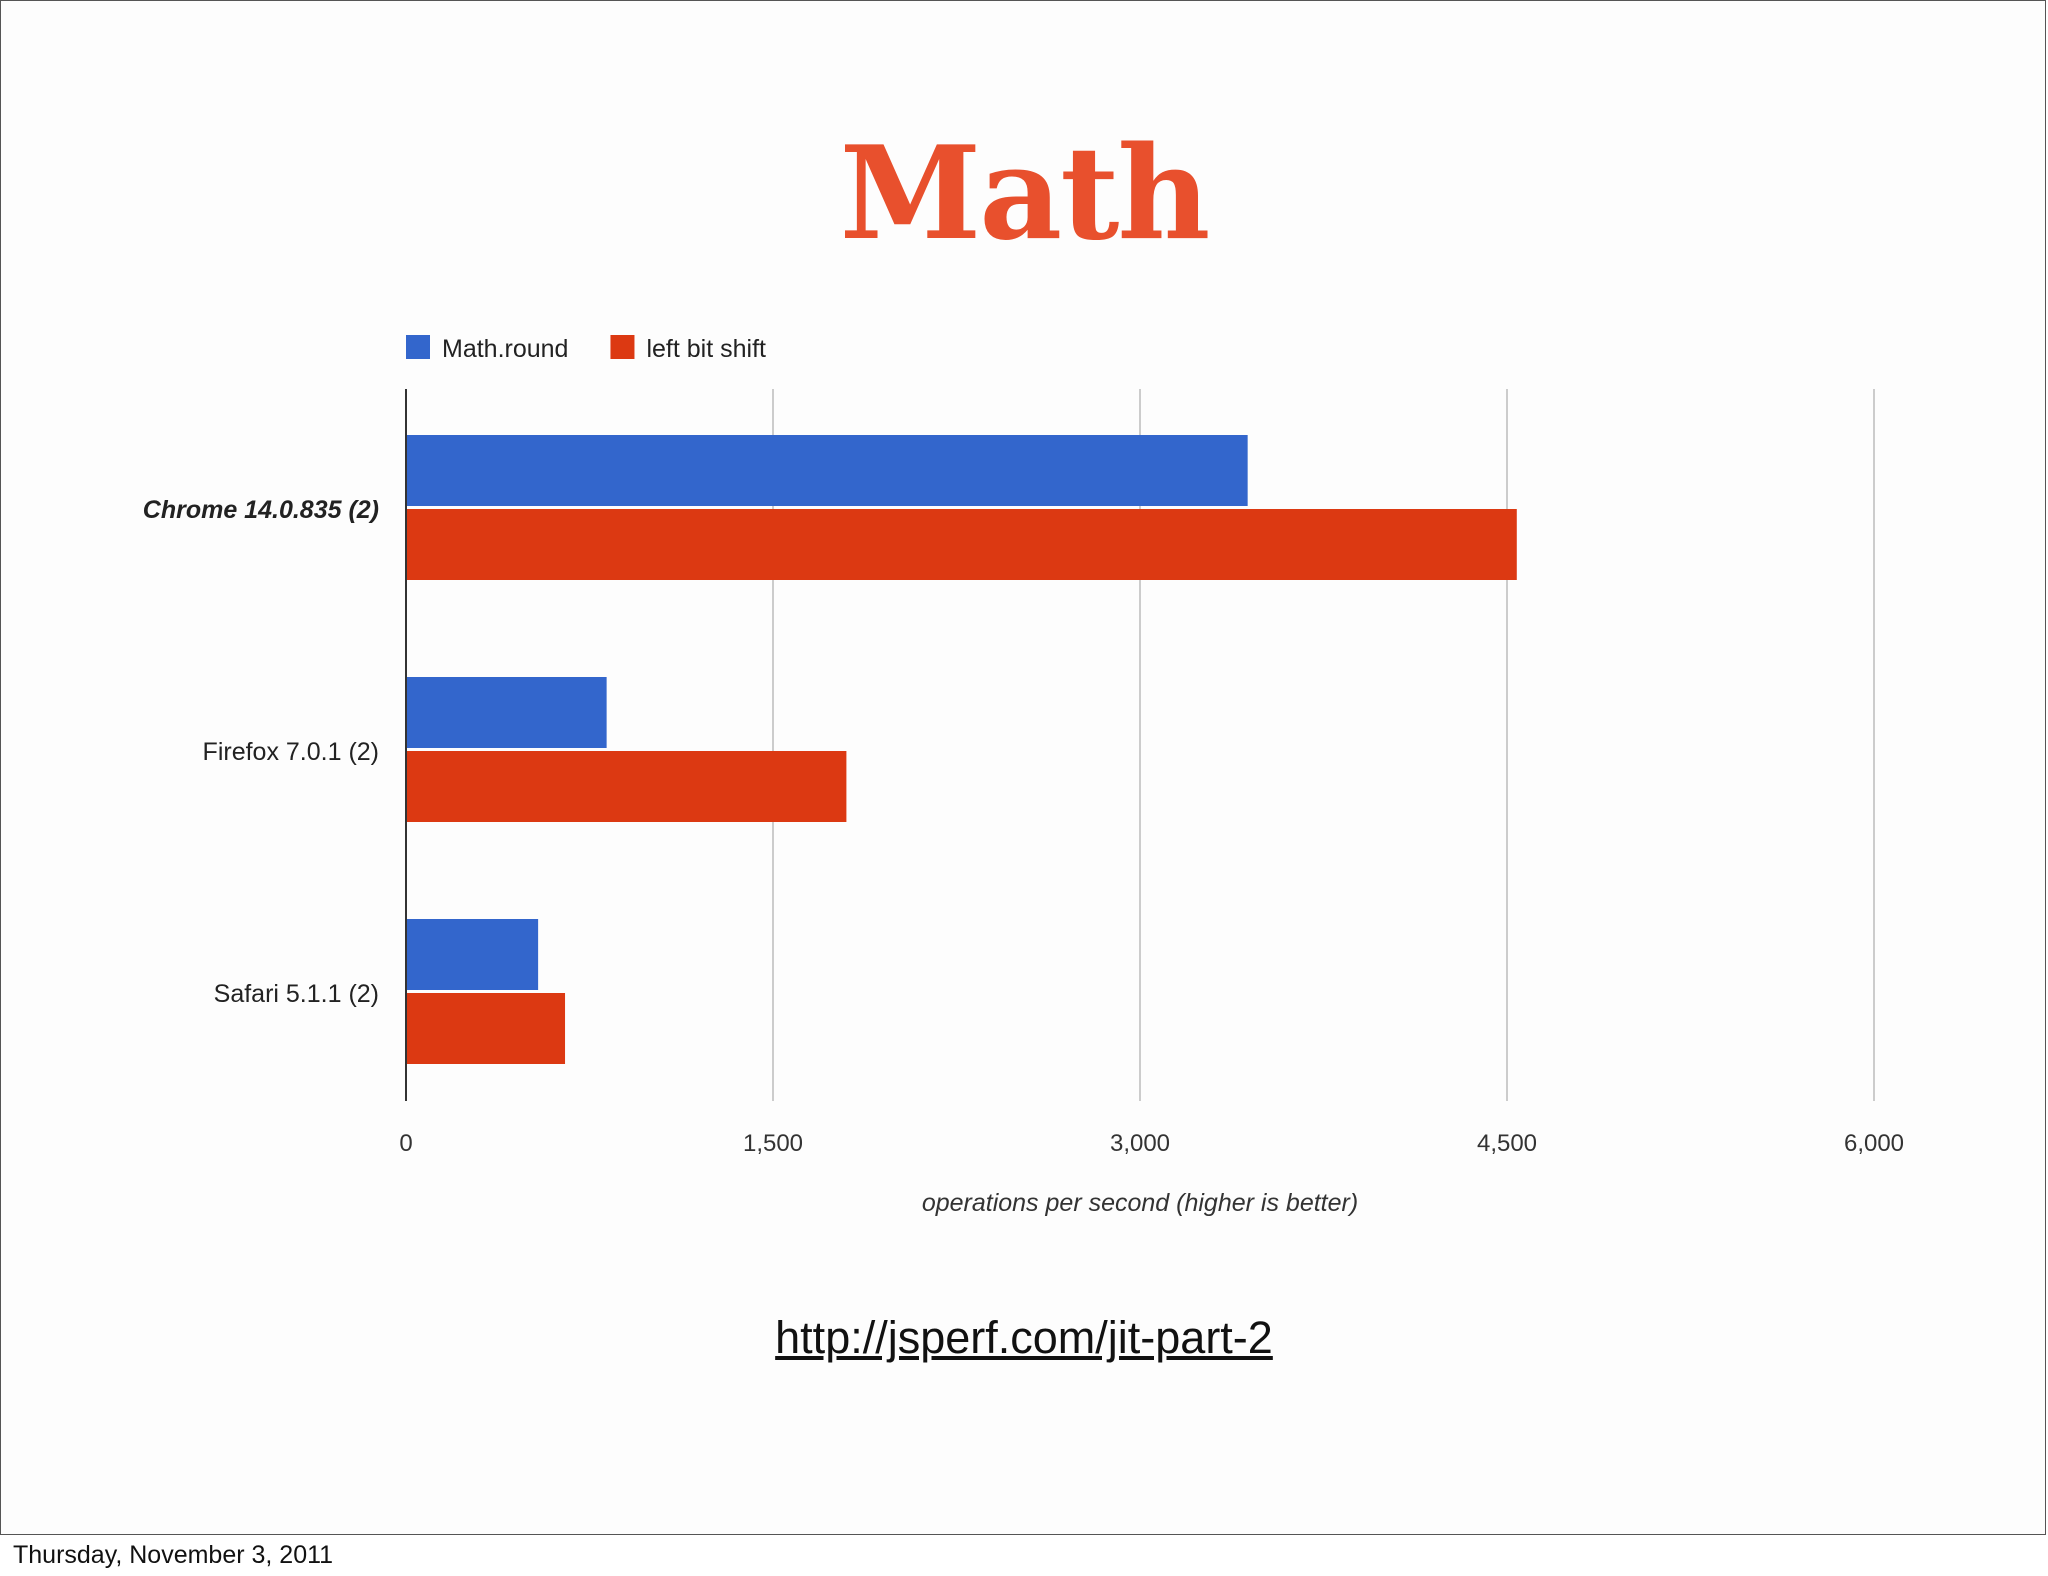 The image size is (2048, 1576). Describe the element at coordinates (1874, 1143) in the screenshot. I see `x-tick-label: 6,000` at that location.